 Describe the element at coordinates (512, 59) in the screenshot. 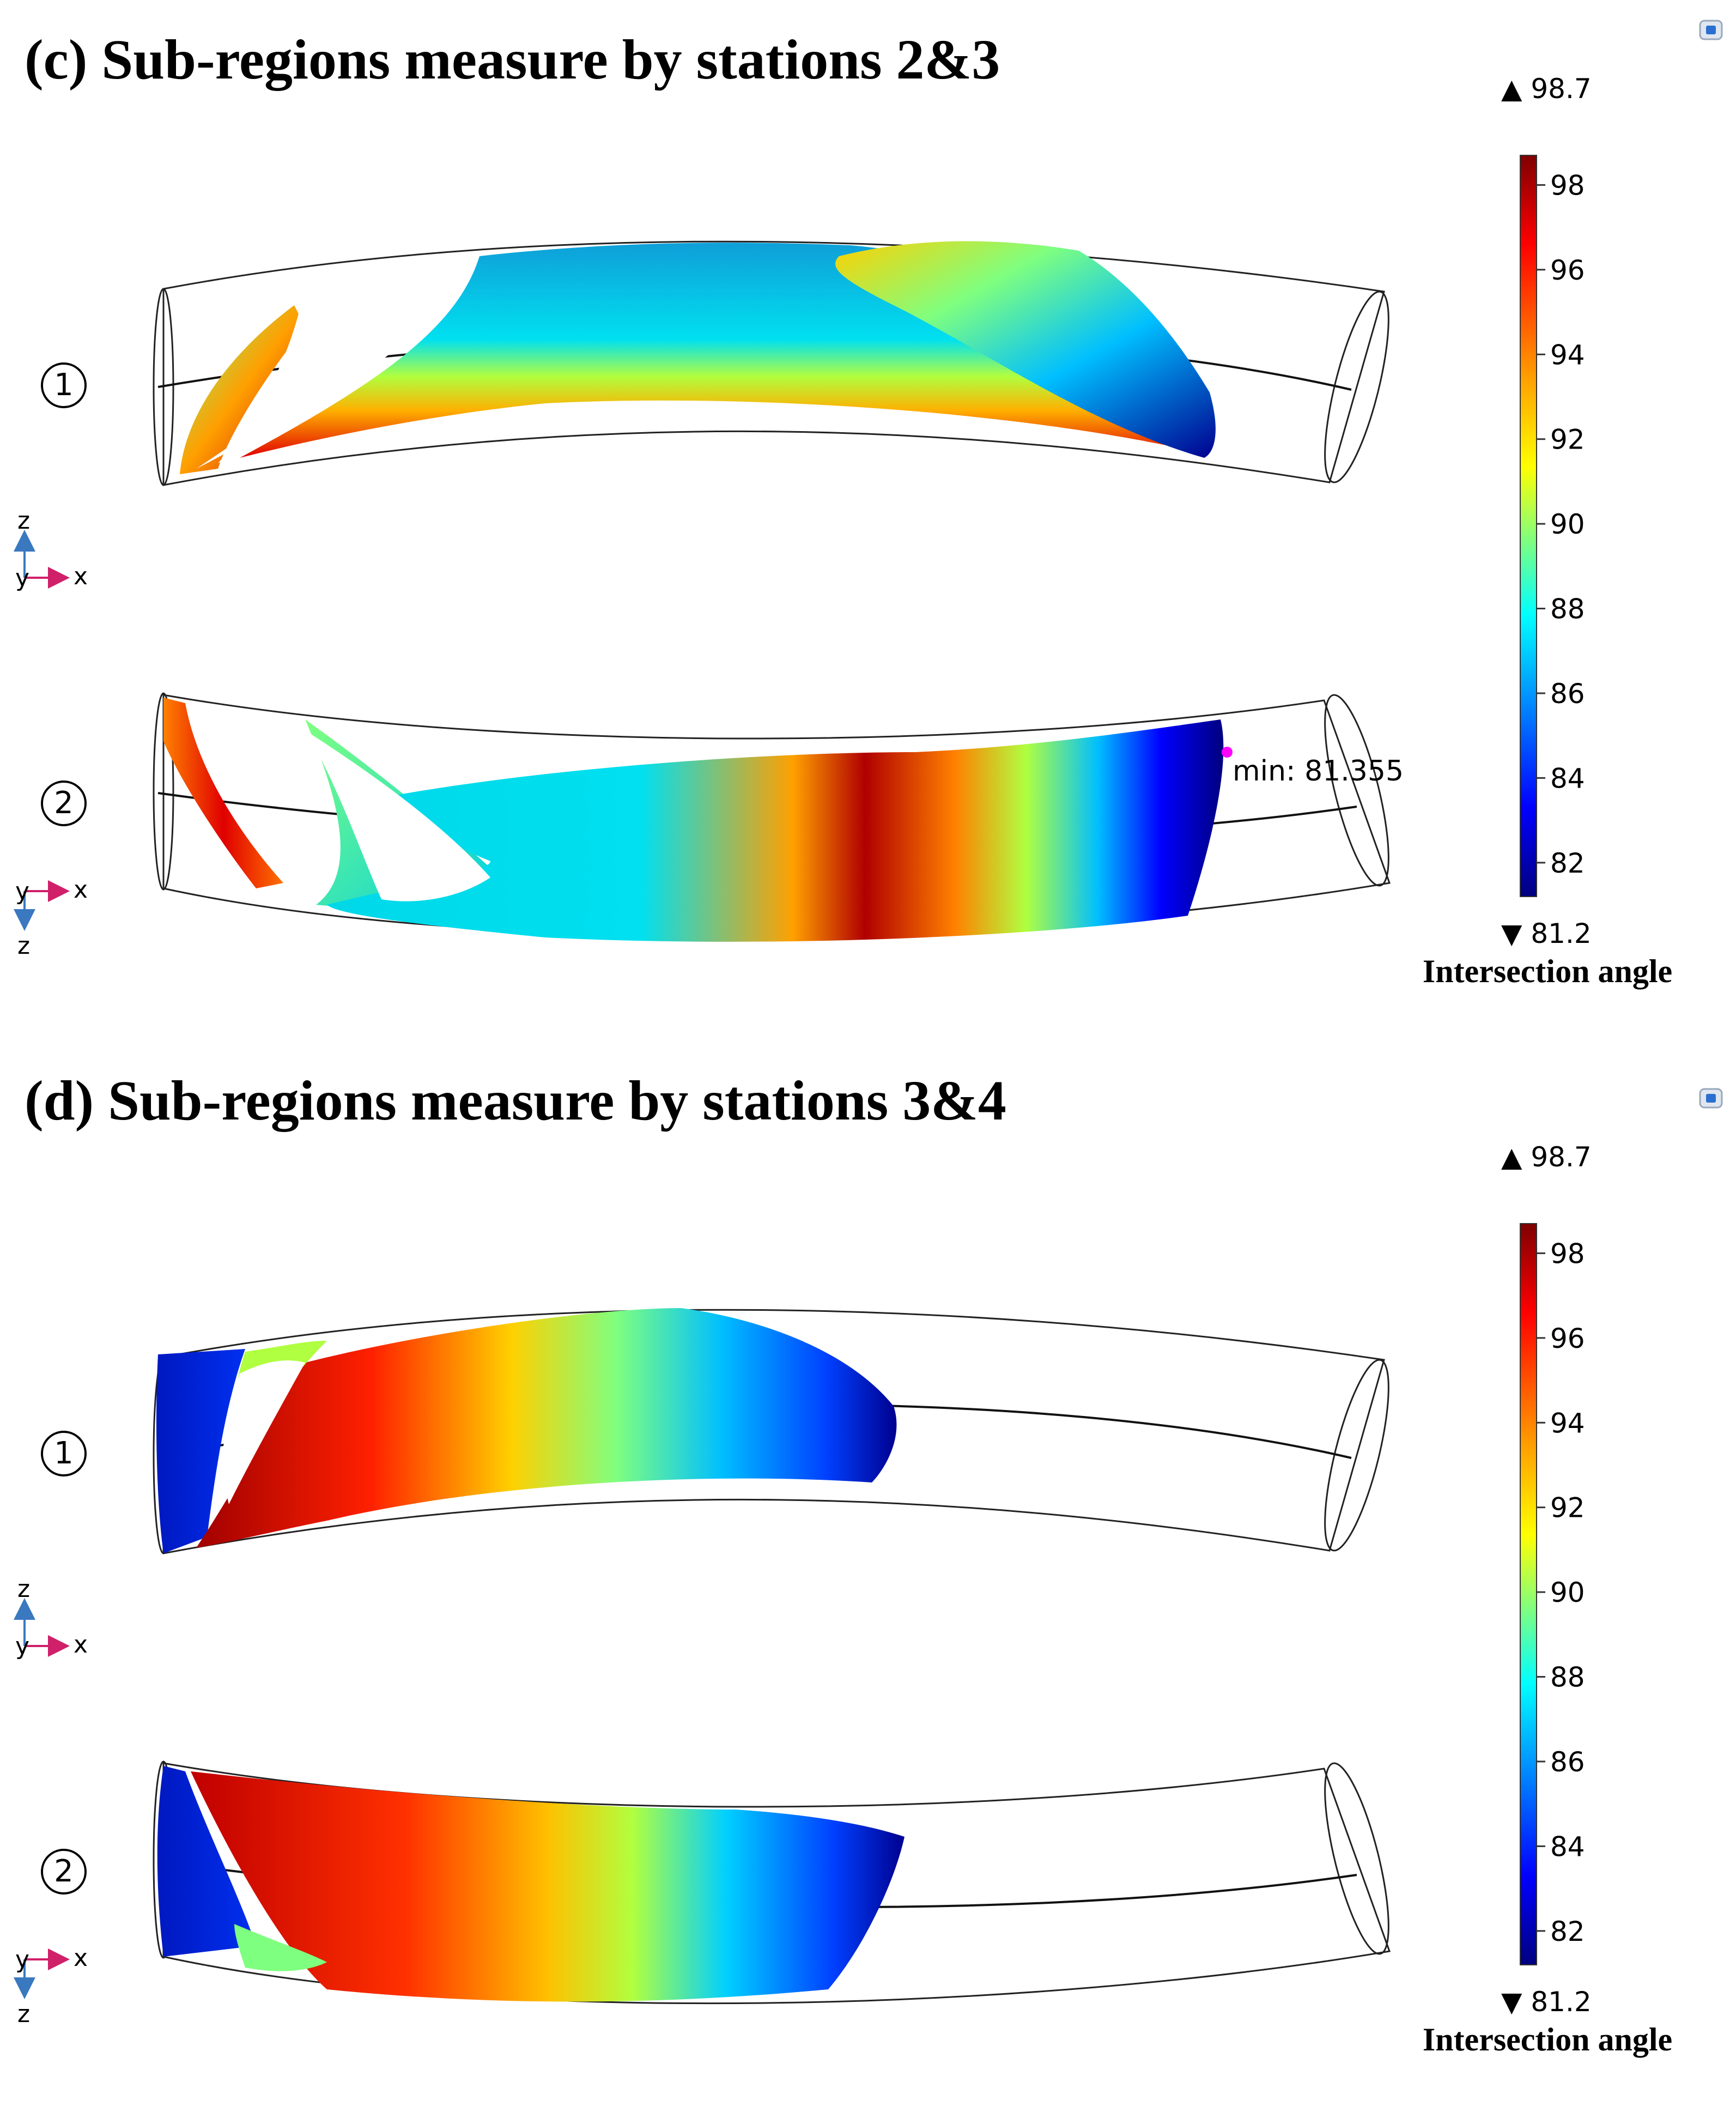

I see `panel-title: (c) Sub-regions measure by stations 2&3` at that location.